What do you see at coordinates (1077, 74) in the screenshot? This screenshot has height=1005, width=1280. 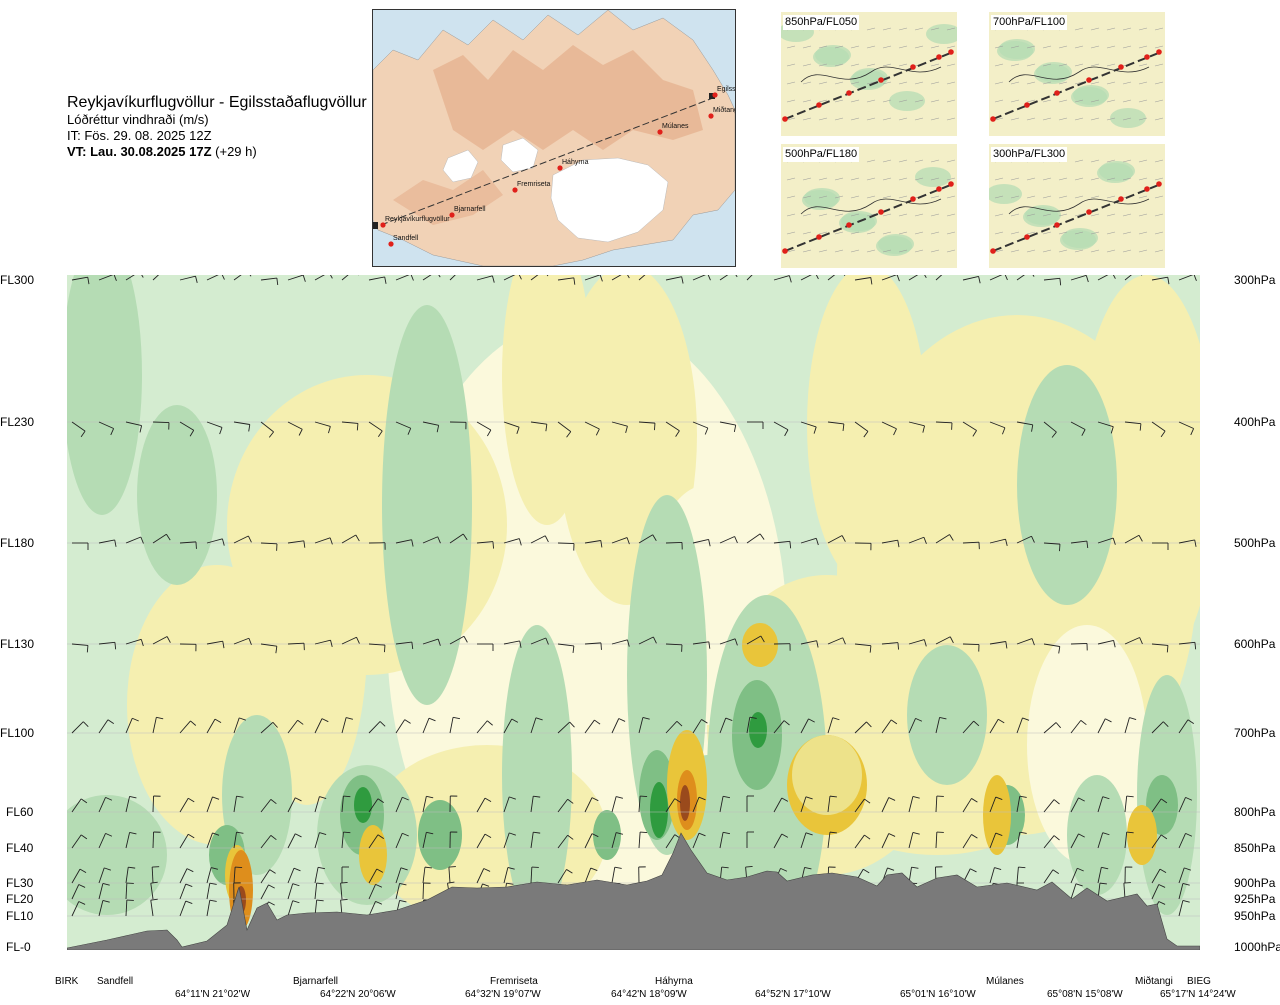 I see `mini-map-700: 700hPa/FL100` at bounding box center [1077, 74].